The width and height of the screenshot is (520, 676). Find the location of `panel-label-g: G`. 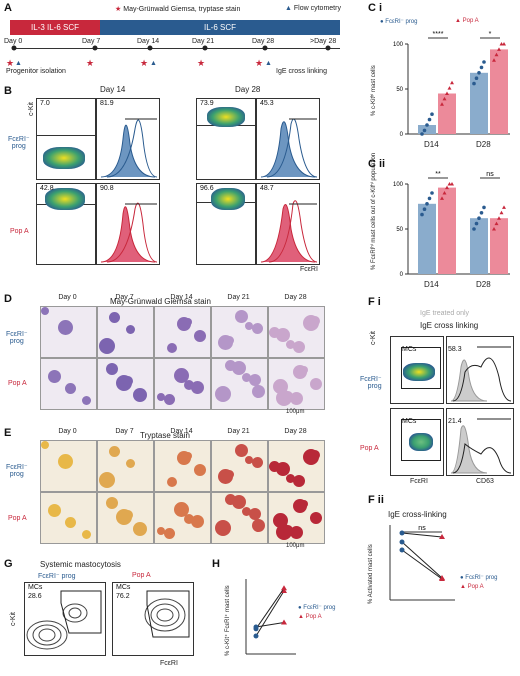

panel-label-g: G is located at coordinates (8, 564).